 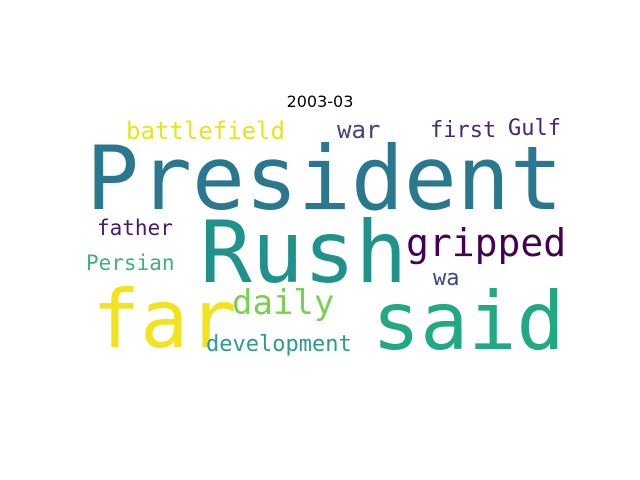 I want to click on word-battlefield: battlefield, so click(x=205, y=131).